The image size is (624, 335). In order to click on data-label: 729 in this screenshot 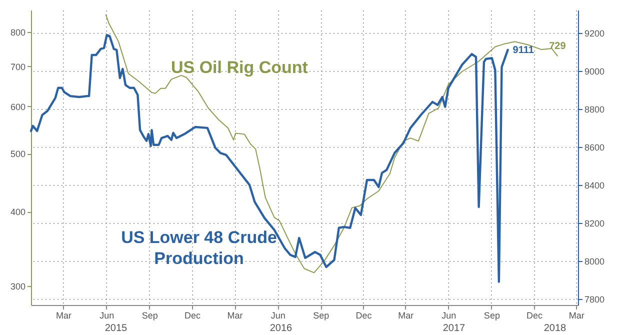, I will do `click(557, 46)`.